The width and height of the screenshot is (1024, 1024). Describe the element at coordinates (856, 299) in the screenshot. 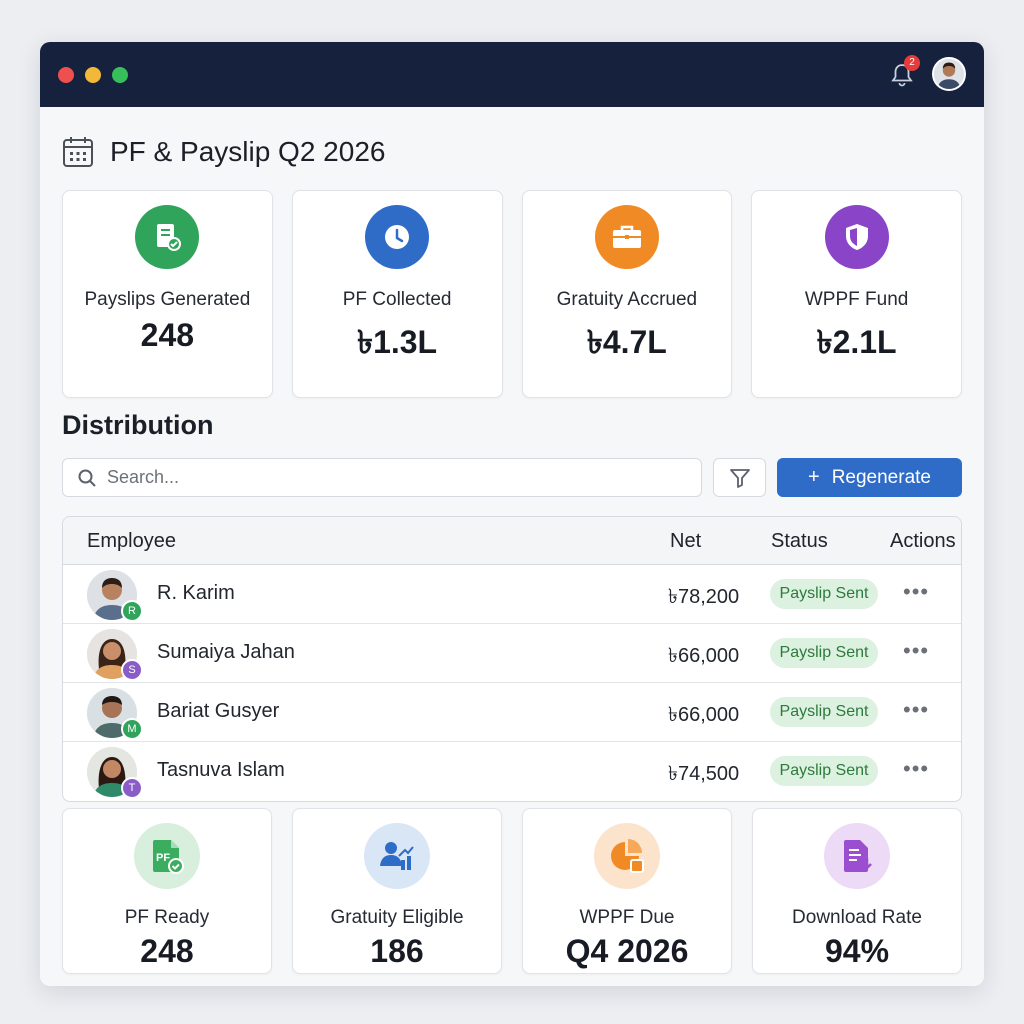

I see `kpi-label: WPPF Fund` at that location.